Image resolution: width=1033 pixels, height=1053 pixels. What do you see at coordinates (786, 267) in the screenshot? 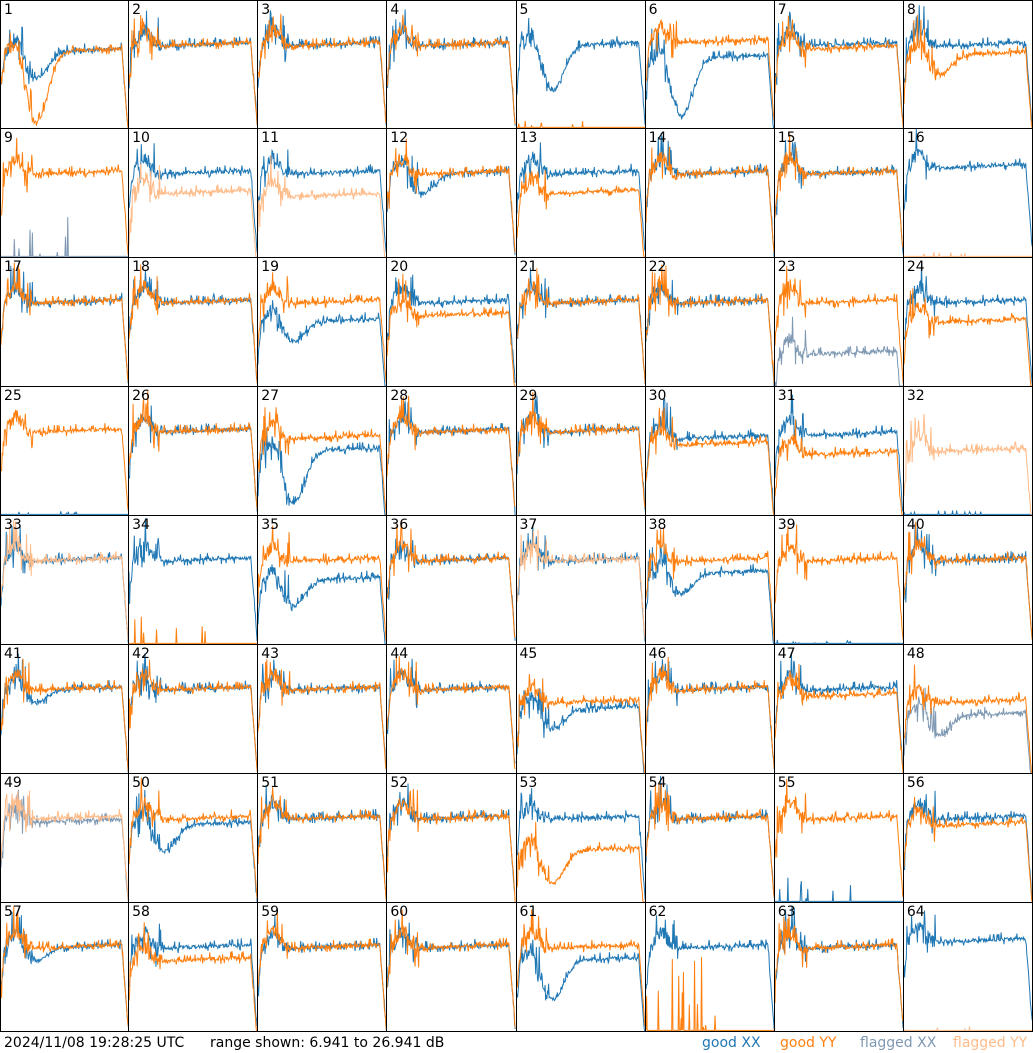
I see `antenna-label: 23` at bounding box center [786, 267].